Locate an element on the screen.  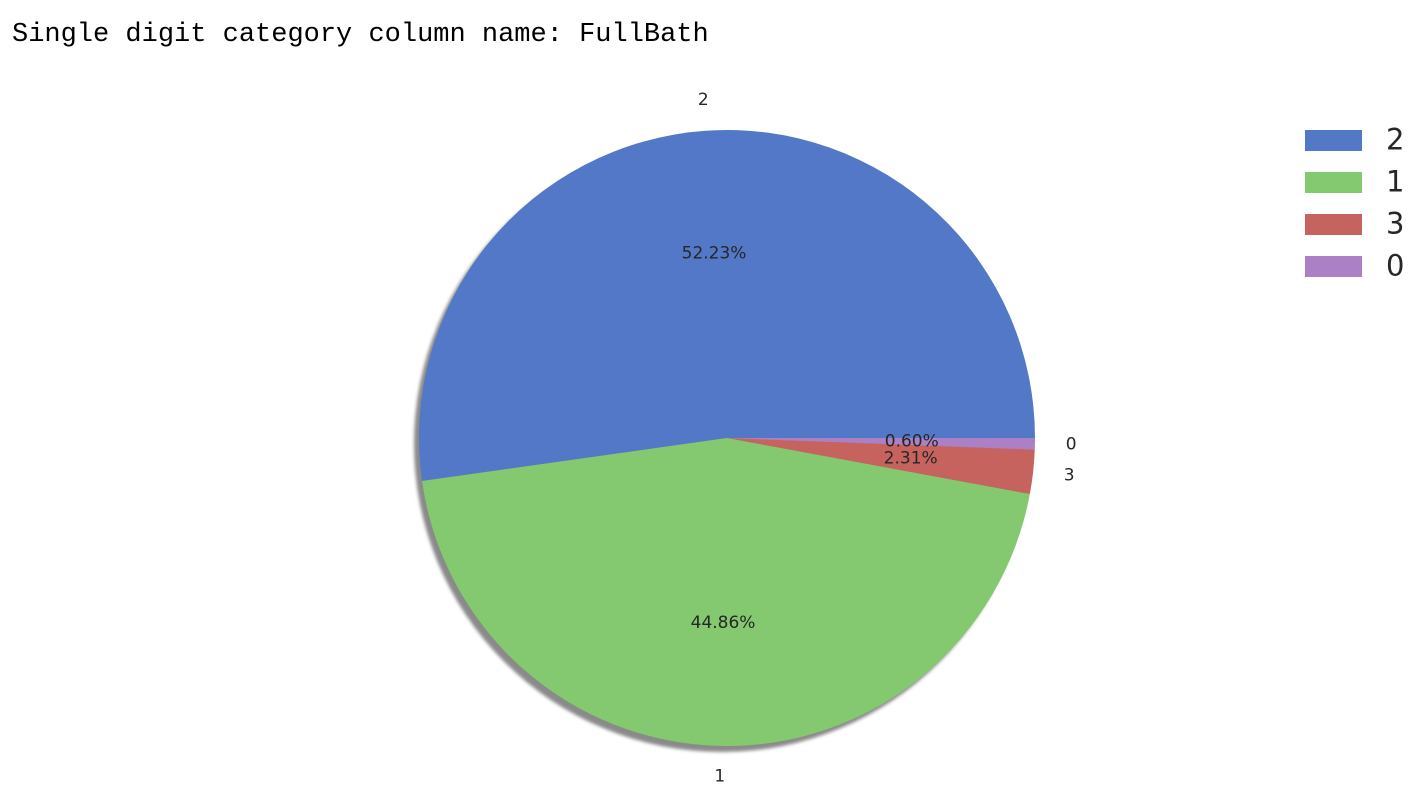
slice-label-0: 0 is located at coordinates (1071, 444).